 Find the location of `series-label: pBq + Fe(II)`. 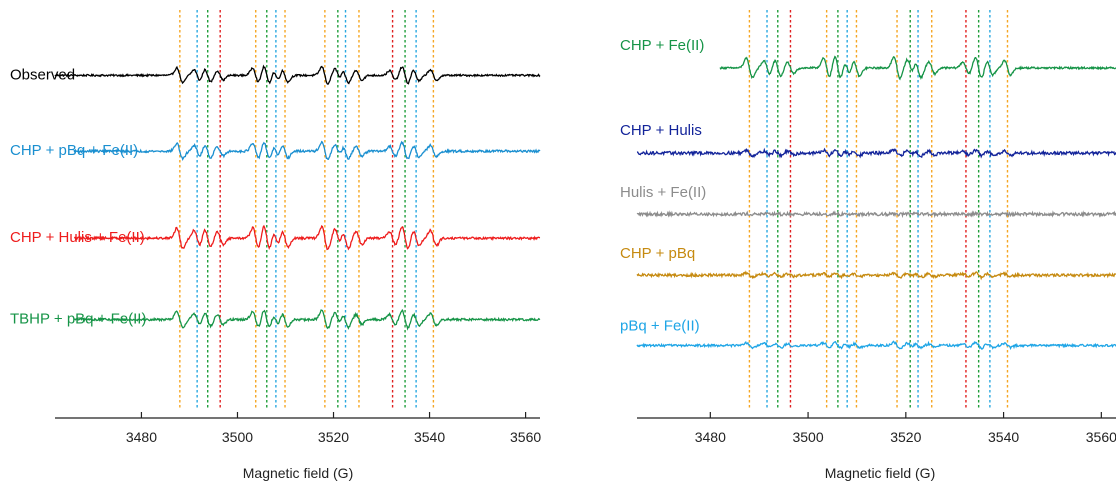

series-label: pBq + Fe(II) is located at coordinates (660, 325).